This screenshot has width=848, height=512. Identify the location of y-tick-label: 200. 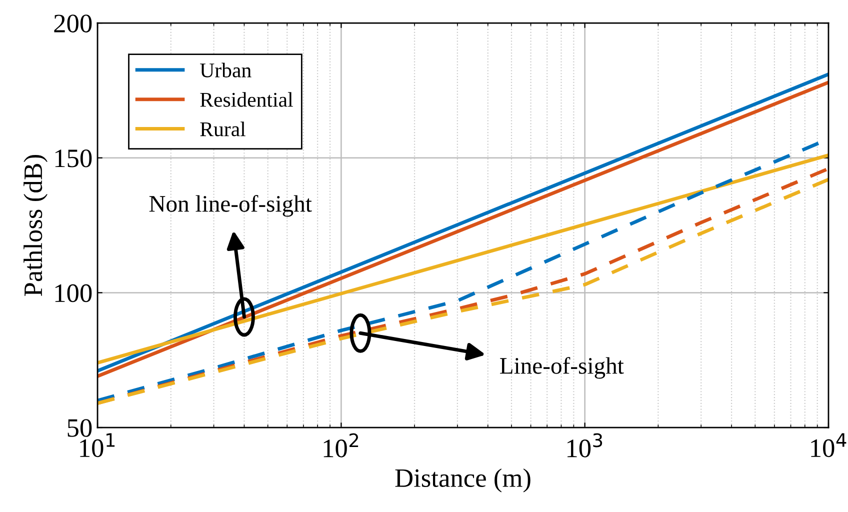
(73, 23).